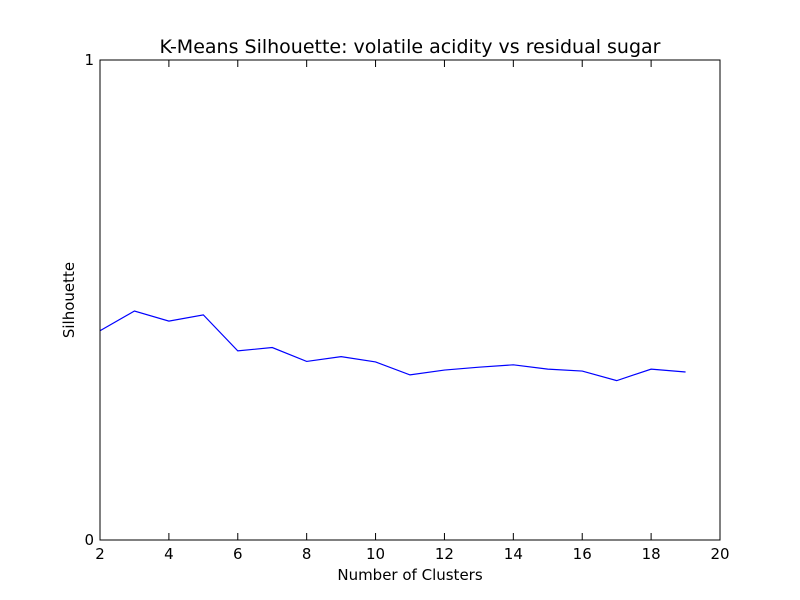 Image resolution: width=800 pixels, height=600 pixels. I want to click on x-tick-label: 16, so click(582, 554).